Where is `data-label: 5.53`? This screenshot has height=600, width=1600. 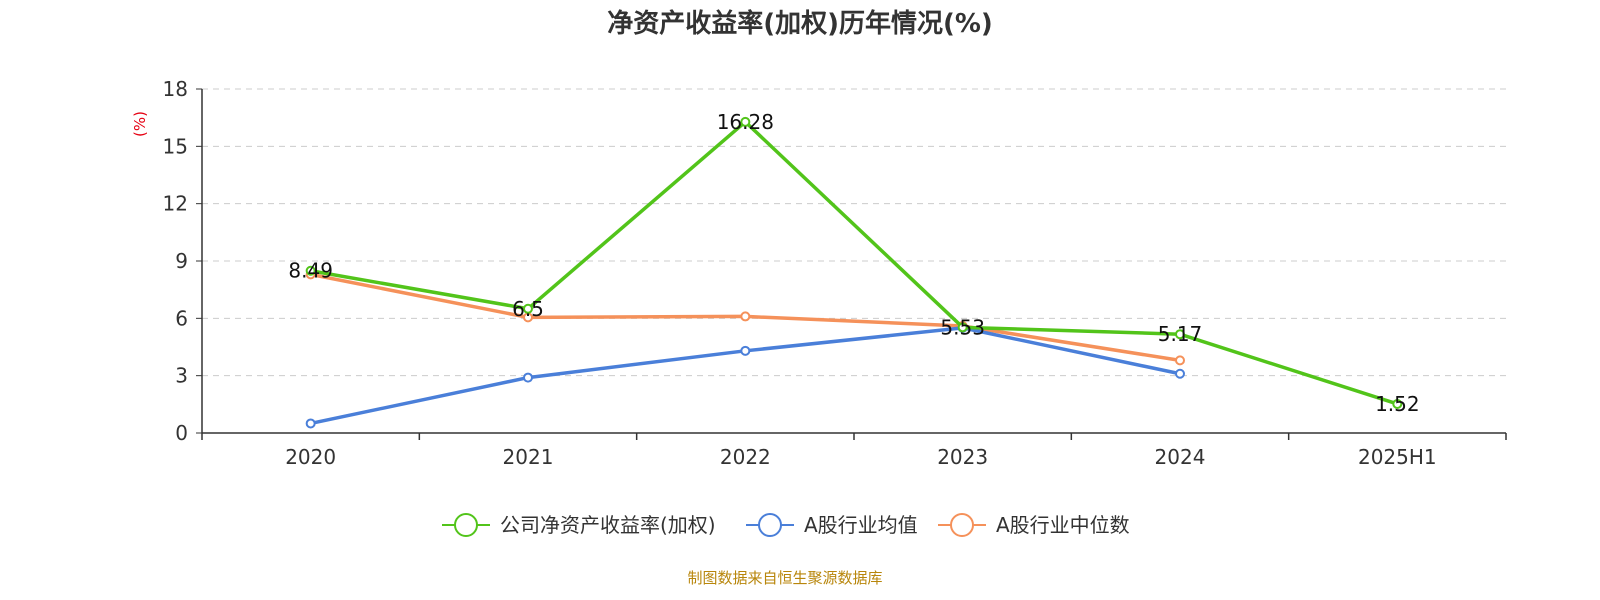 data-label: 5.53 is located at coordinates (962, 327).